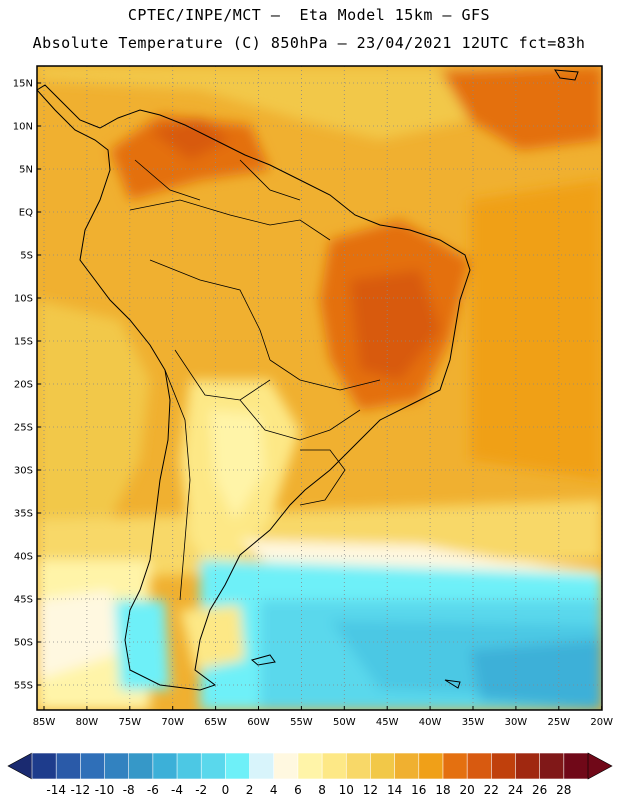 The image size is (618, 800). What do you see at coordinates (309, 15) in the screenshot?
I see `chart-title-line-1: CPTEC/INPE/MCT – Eta Model 15km – GFS` at bounding box center [309, 15].